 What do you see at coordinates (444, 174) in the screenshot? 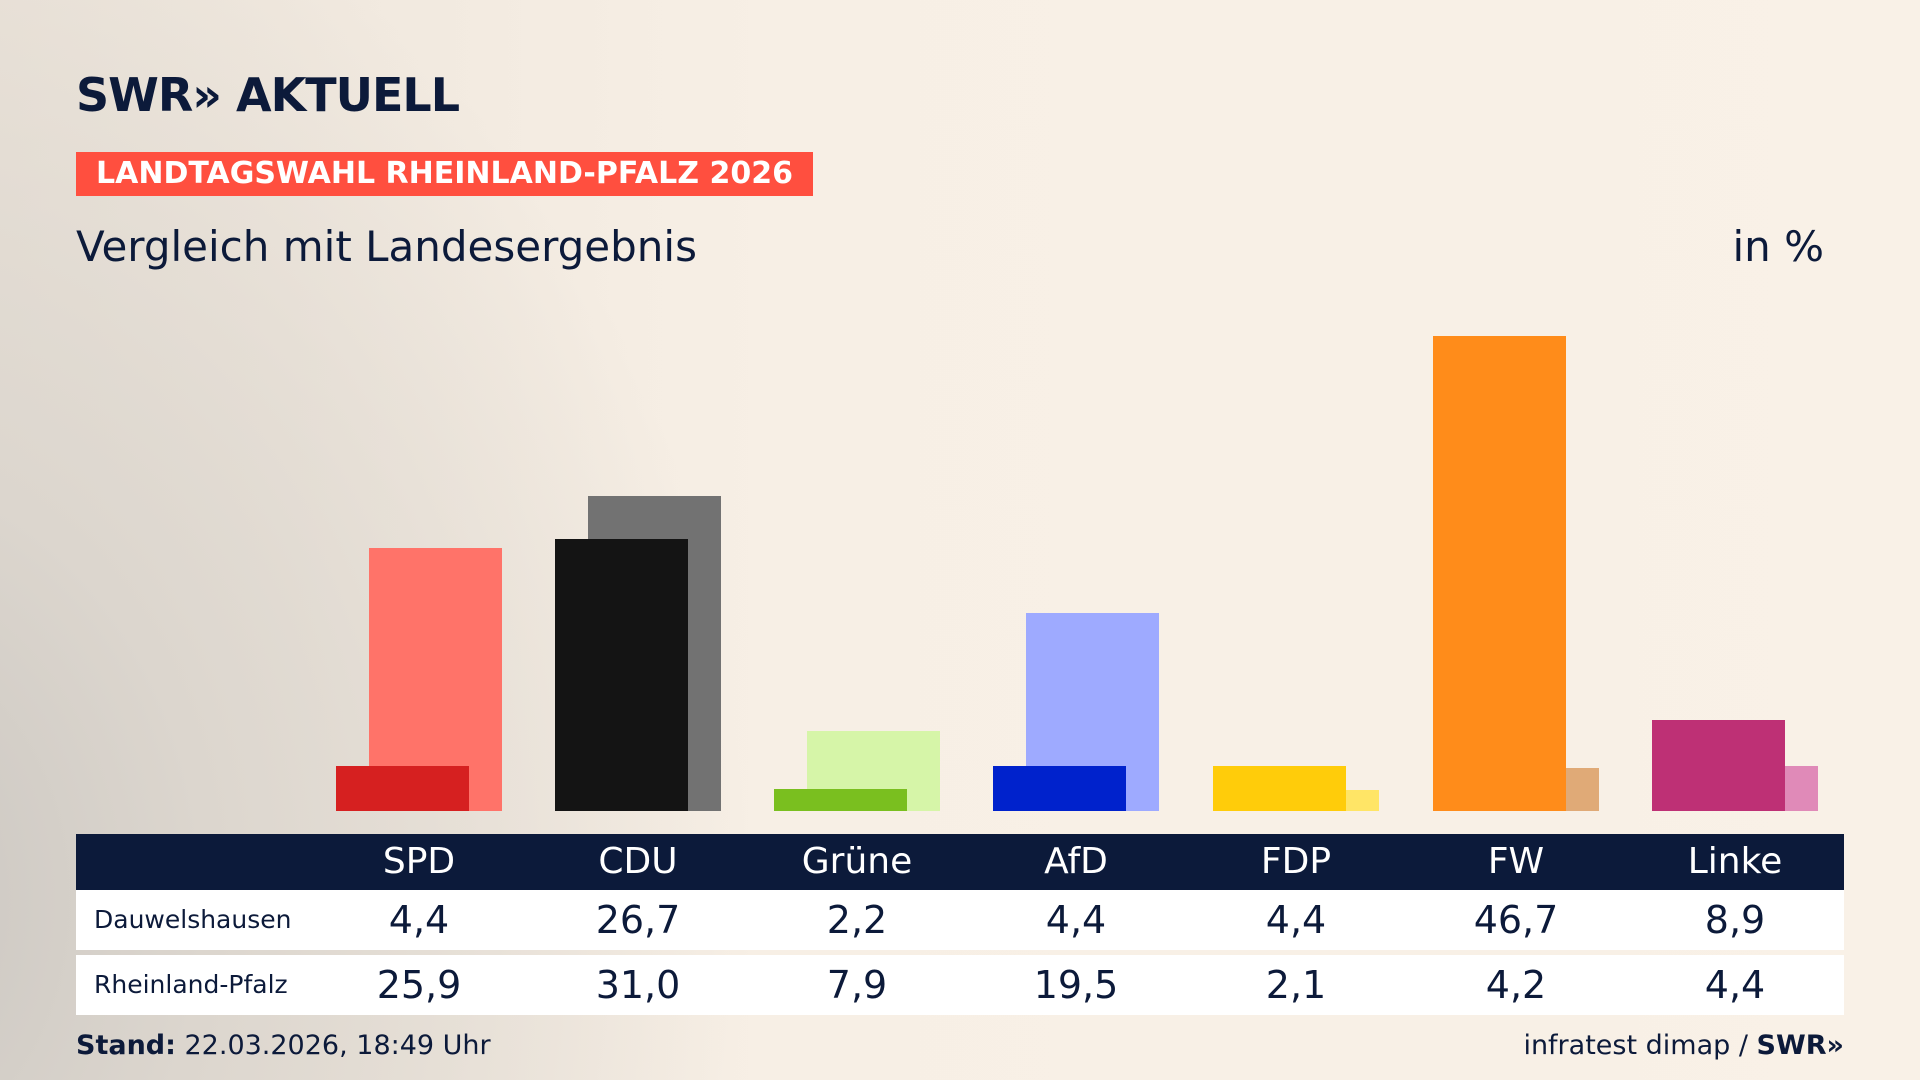
I see `election-label: LANDTAGSWAHL RHEINLAND-PFALZ 2026` at bounding box center [444, 174].